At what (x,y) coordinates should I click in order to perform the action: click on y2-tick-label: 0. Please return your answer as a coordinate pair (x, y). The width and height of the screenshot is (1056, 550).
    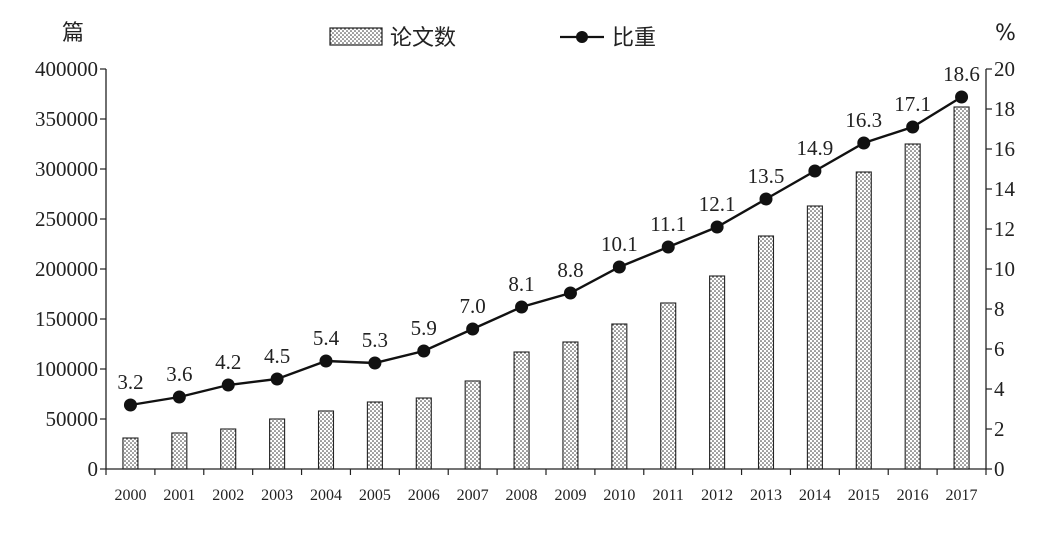
    Looking at the image, I should click on (999, 469).